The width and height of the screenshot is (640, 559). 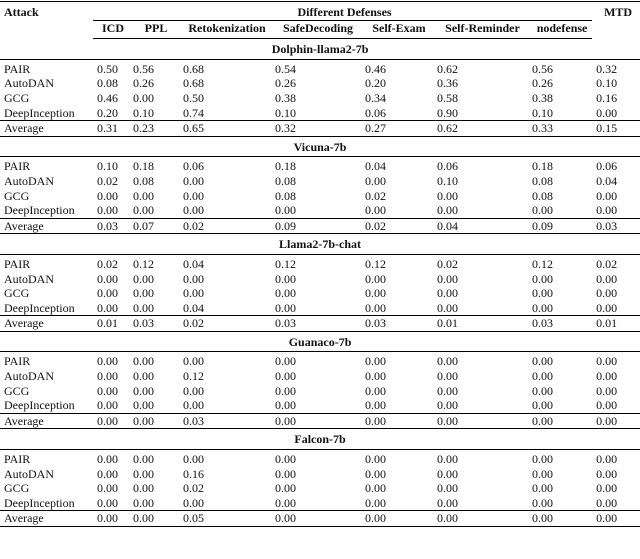 I want to click on model-name: Dolphin-llama2-7b, so click(x=320, y=49).